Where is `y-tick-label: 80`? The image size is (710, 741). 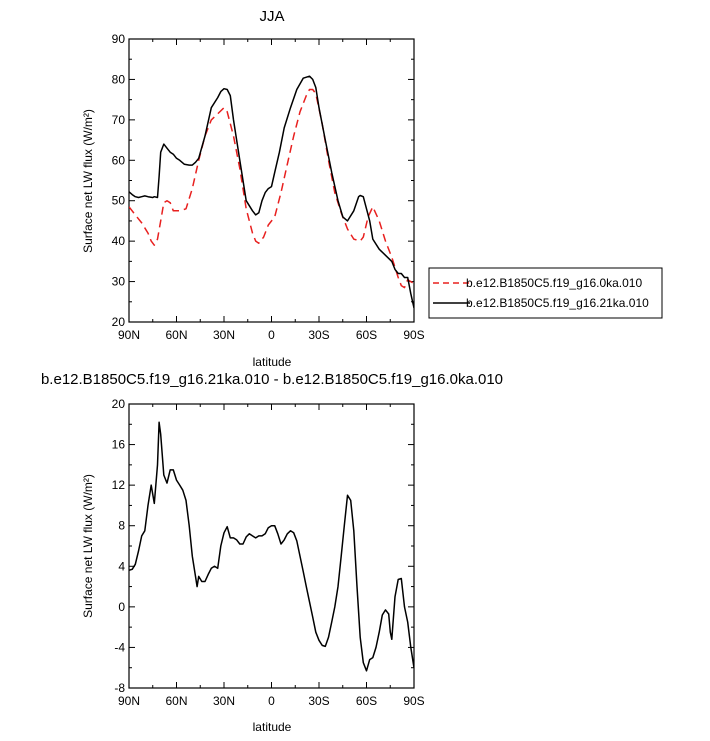
y-tick-label: 80 is located at coordinates (119, 79).